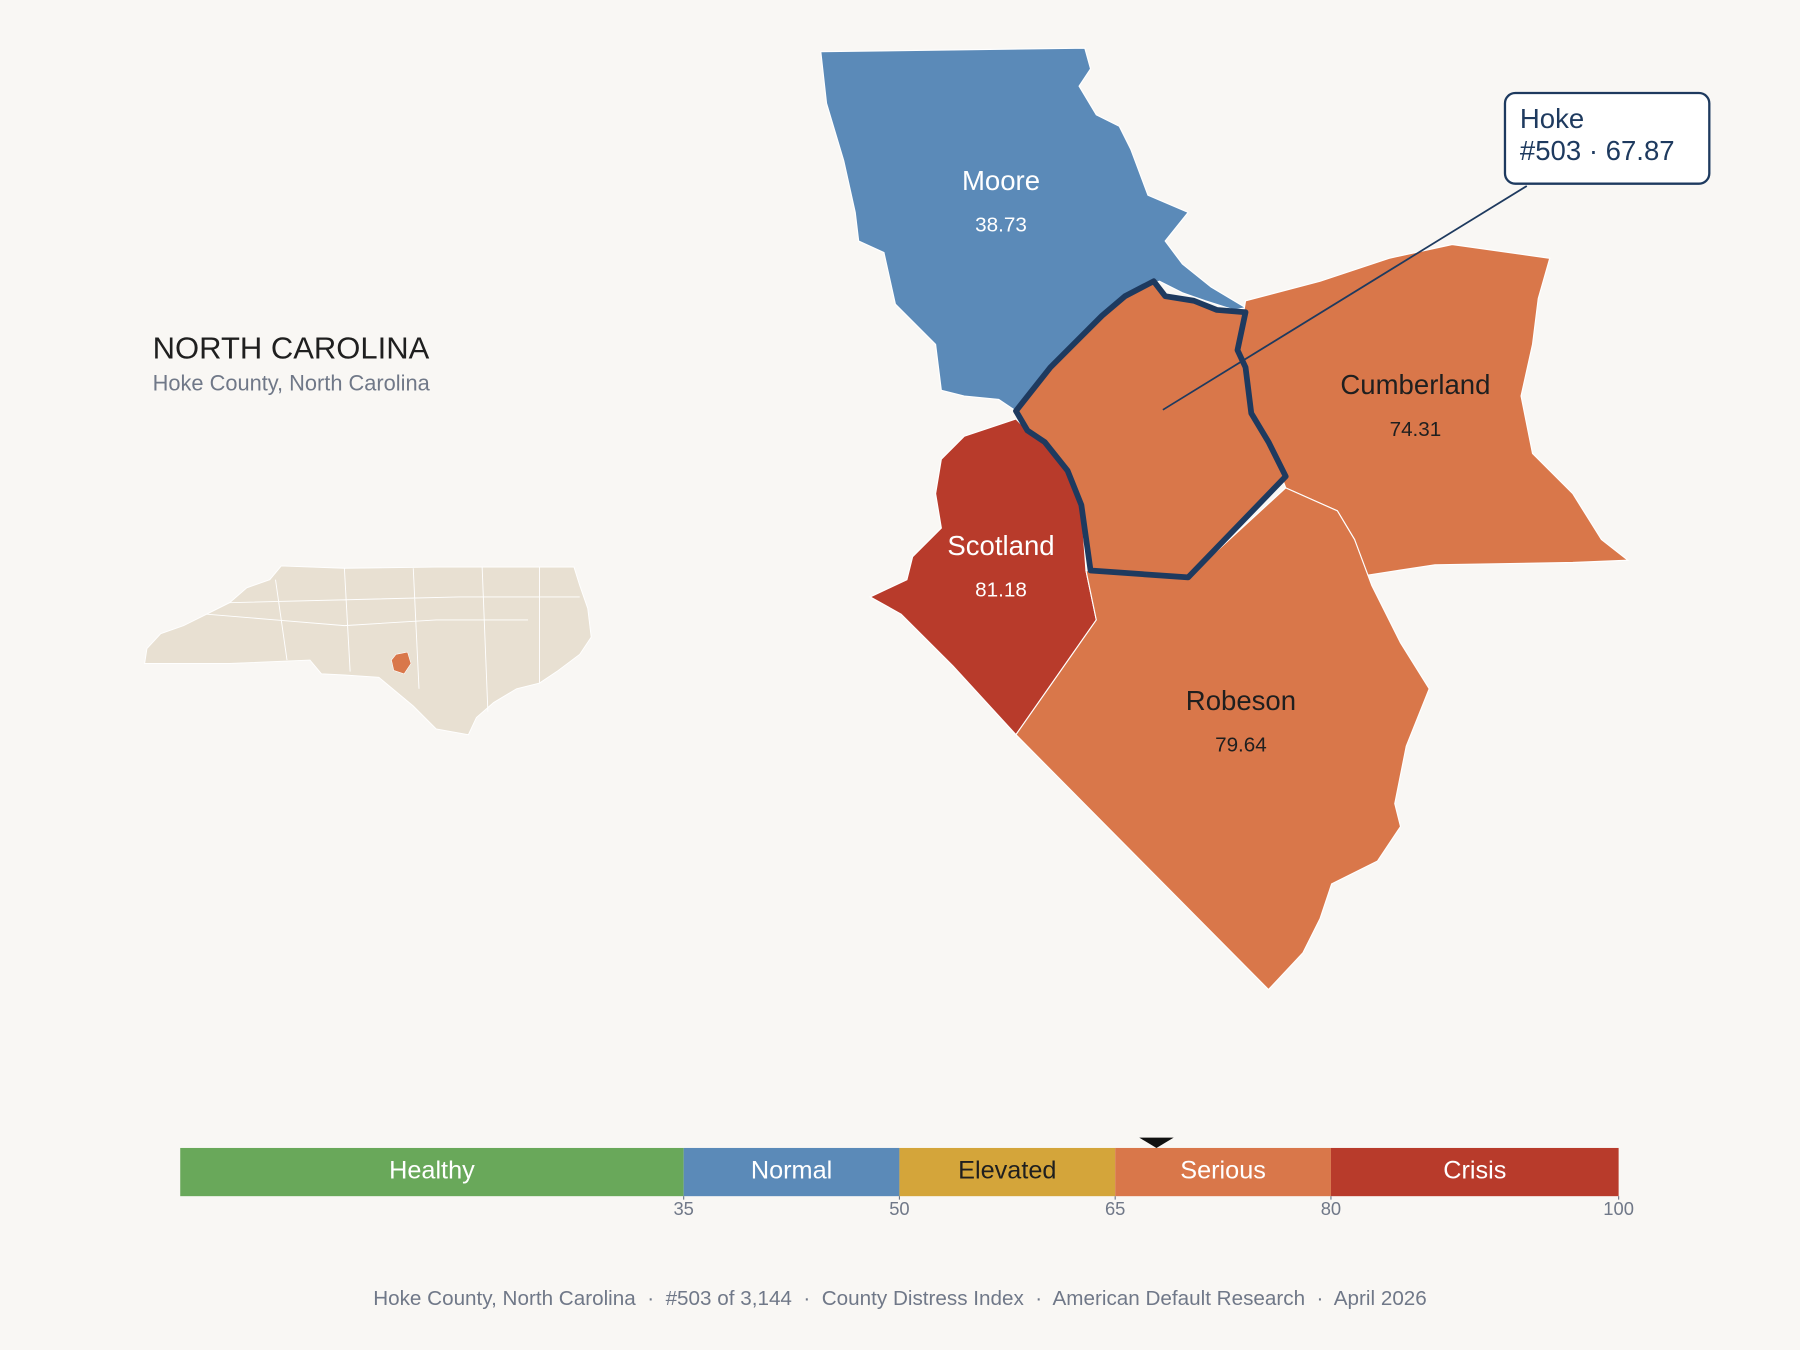 Image resolution: width=1800 pixels, height=1350 pixels. I want to click on focus-county, so click(1151, 429).